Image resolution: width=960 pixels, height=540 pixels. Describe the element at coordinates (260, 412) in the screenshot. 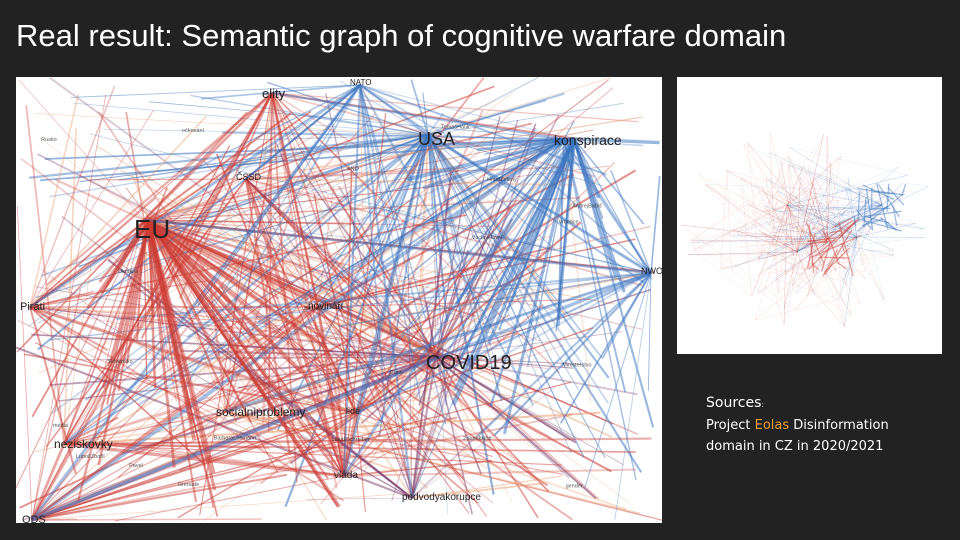

I see `graph-node-label: socialniproblemy` at that location.